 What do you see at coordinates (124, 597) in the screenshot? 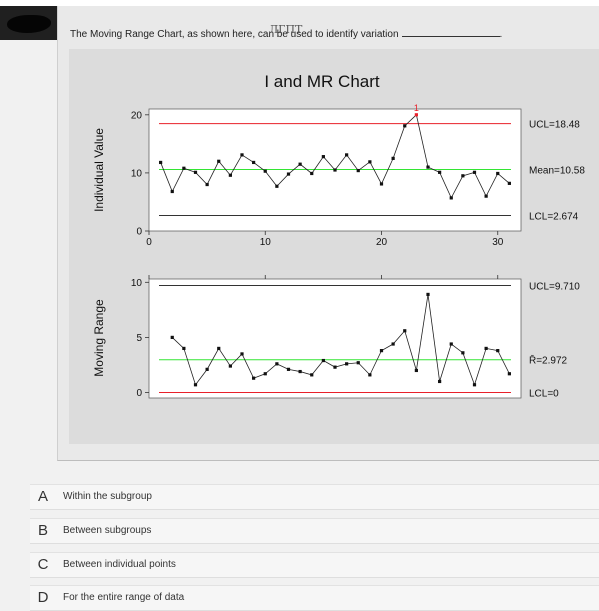
I see `option-label: For the entire range of data` at bounding box center [124, 597].